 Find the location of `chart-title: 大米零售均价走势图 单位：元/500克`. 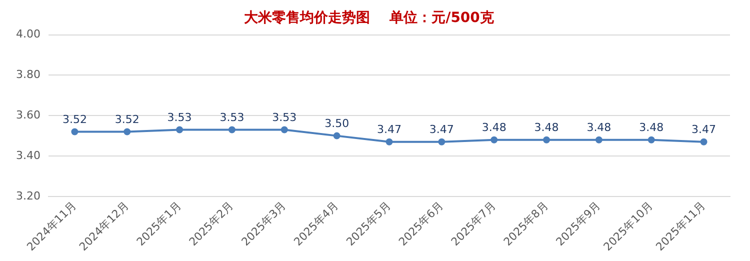

chart-title: 大米零售均价走势图 单位：元/500克 is located at coordinates (369, 18).